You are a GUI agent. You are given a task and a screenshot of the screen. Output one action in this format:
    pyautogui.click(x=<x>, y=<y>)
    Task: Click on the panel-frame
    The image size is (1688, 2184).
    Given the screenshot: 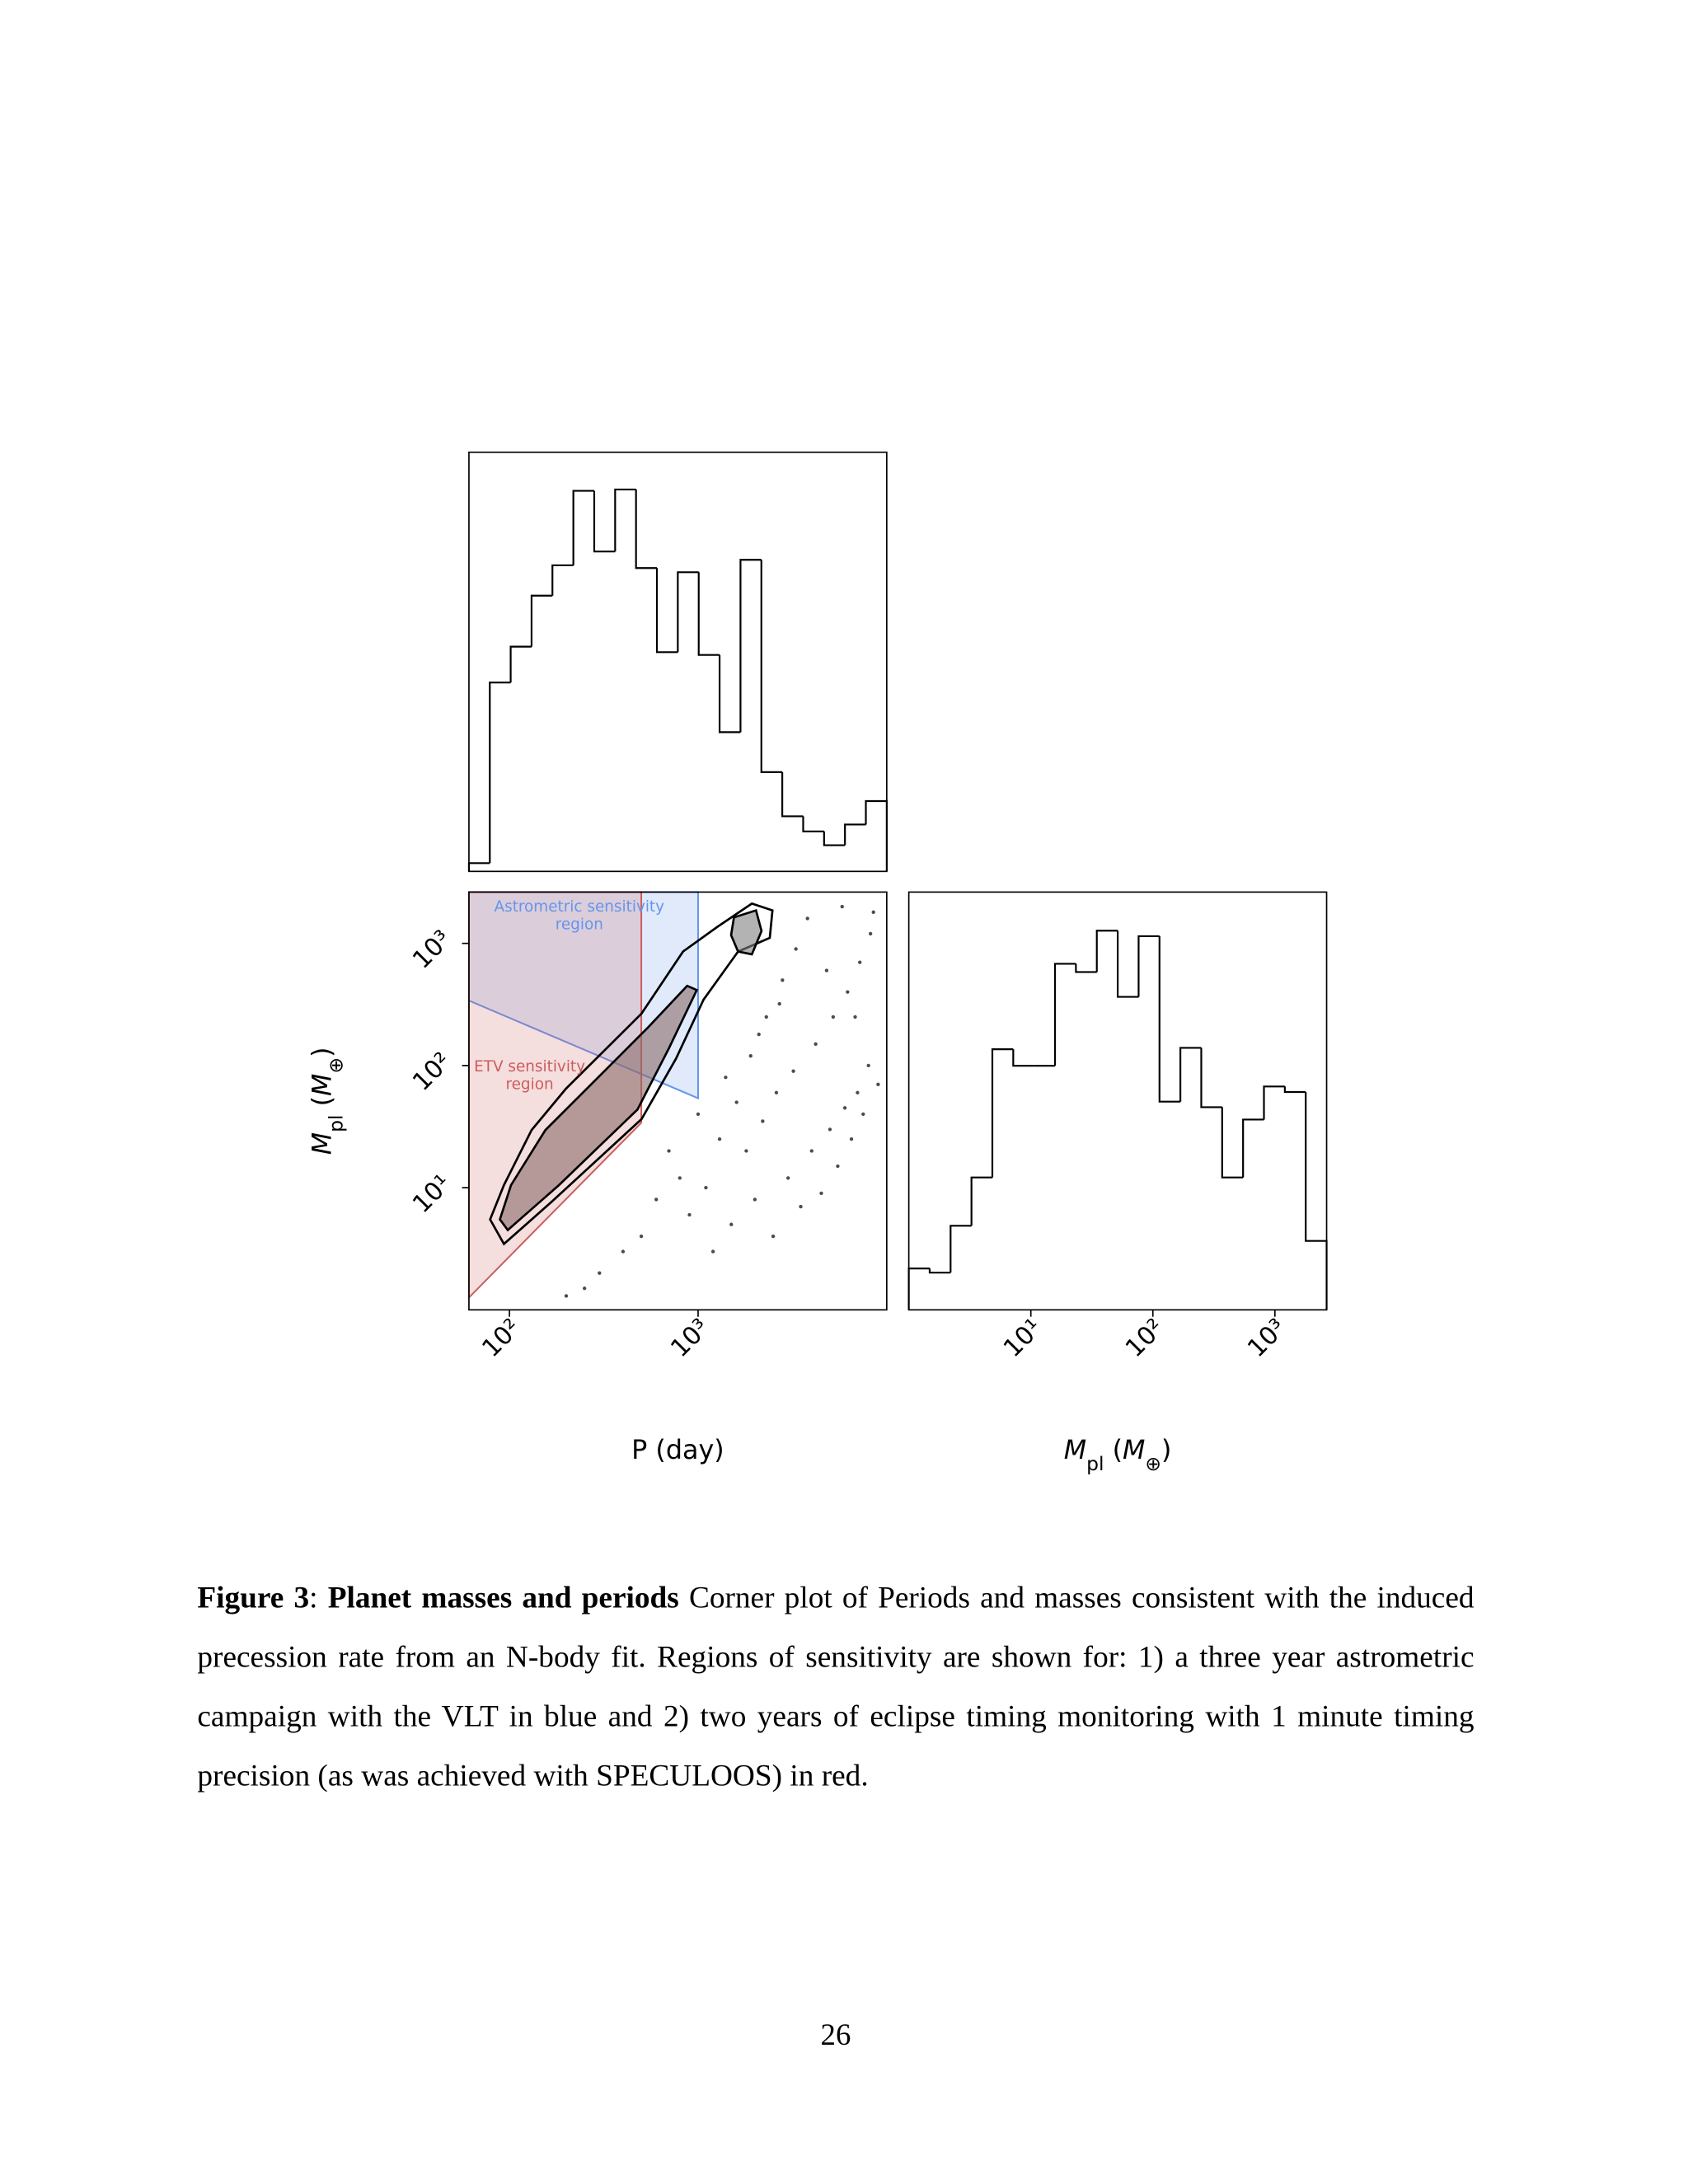 What is the action you would take?
    pyautogui.click(x=1117, y=1101)
    